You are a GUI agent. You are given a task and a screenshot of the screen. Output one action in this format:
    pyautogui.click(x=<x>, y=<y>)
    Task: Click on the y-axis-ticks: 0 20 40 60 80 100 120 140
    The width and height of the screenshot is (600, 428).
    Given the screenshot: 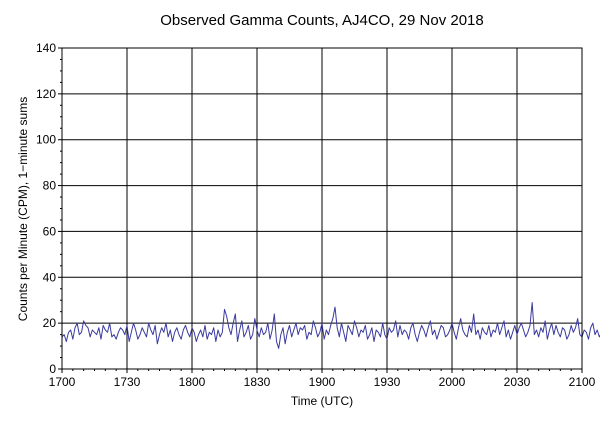 What is the action you would take?
    pyautogui.click(x=49, y=208)
    